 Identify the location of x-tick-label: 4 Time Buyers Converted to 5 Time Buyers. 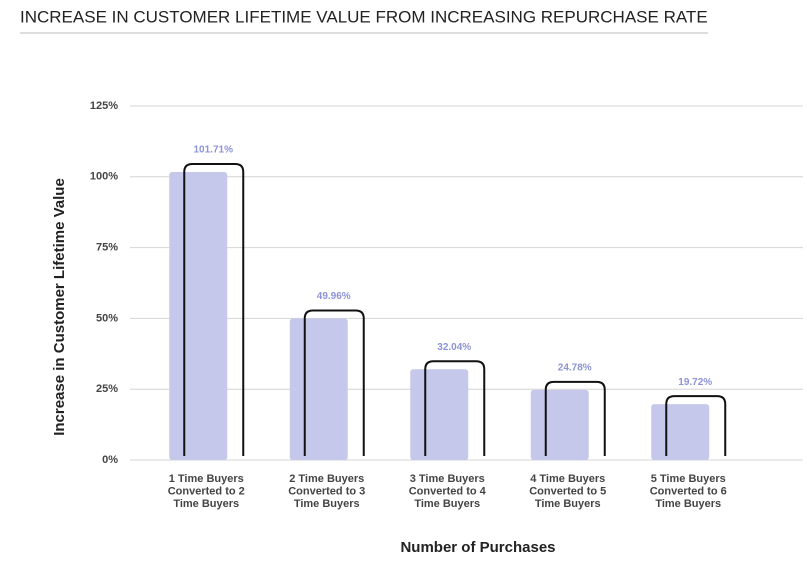
(567, 491).